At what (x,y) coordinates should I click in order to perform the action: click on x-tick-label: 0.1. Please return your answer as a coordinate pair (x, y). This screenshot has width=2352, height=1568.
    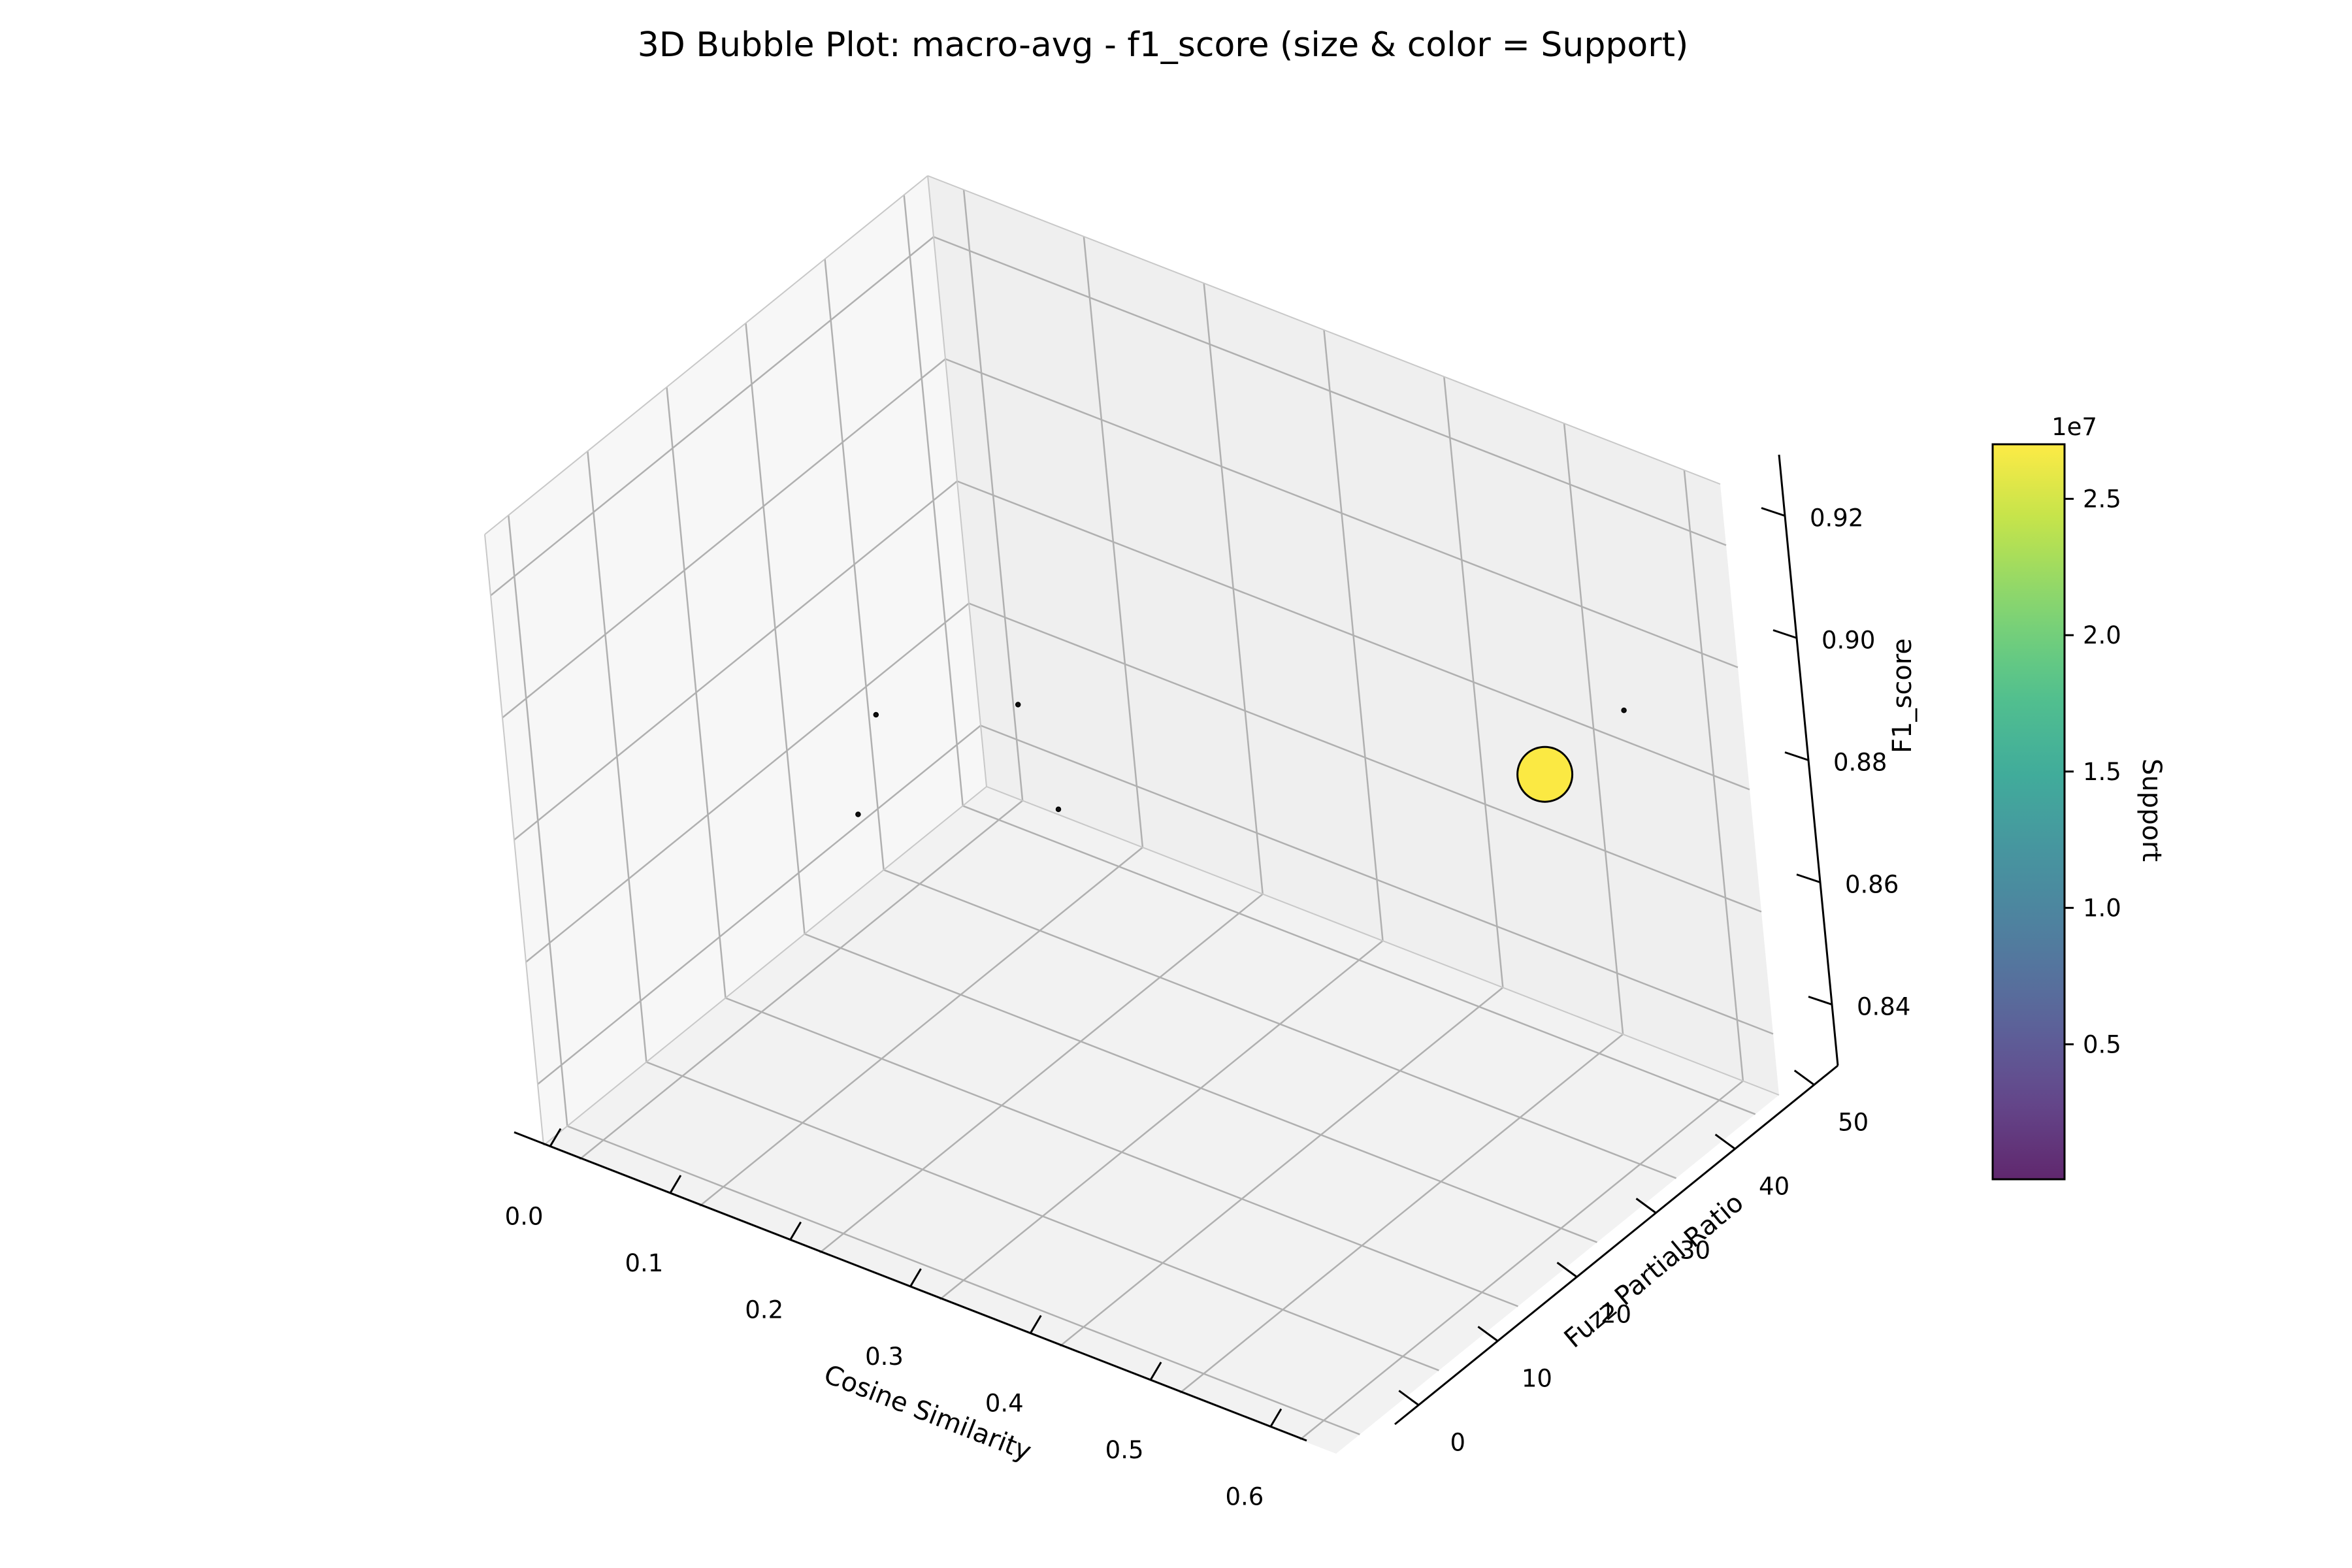
    Looking at the image, I should click on (644, 1263).